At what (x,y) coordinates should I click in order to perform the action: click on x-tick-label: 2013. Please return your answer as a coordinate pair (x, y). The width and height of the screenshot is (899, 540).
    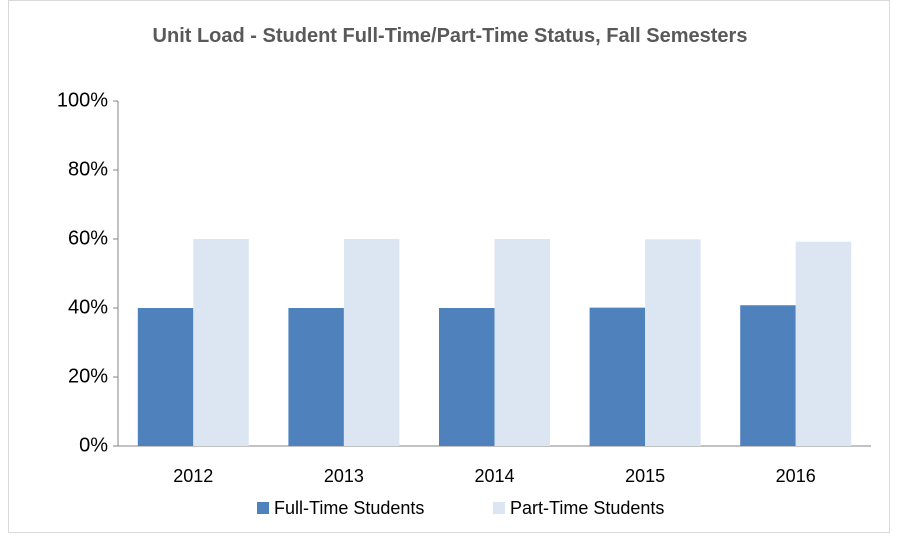
    Looking at the image, I should click on (344, 476).